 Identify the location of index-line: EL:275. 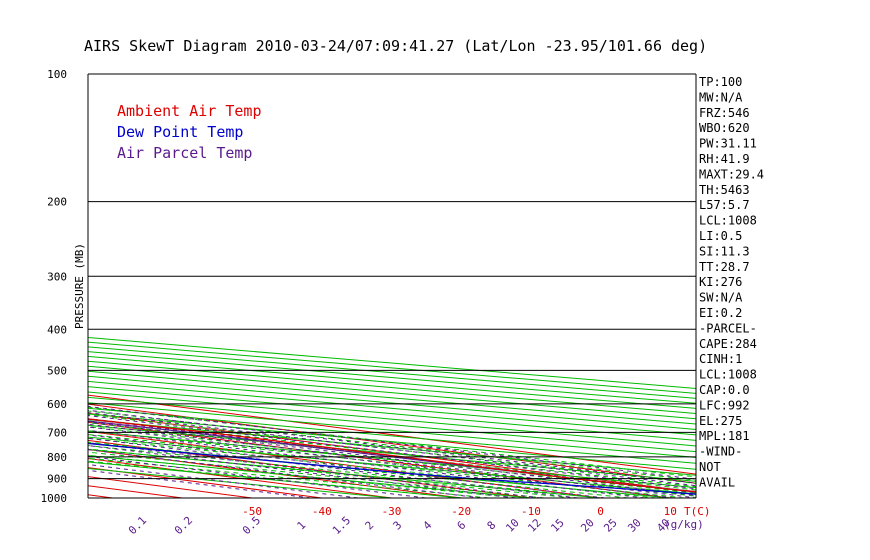
(720, 421).